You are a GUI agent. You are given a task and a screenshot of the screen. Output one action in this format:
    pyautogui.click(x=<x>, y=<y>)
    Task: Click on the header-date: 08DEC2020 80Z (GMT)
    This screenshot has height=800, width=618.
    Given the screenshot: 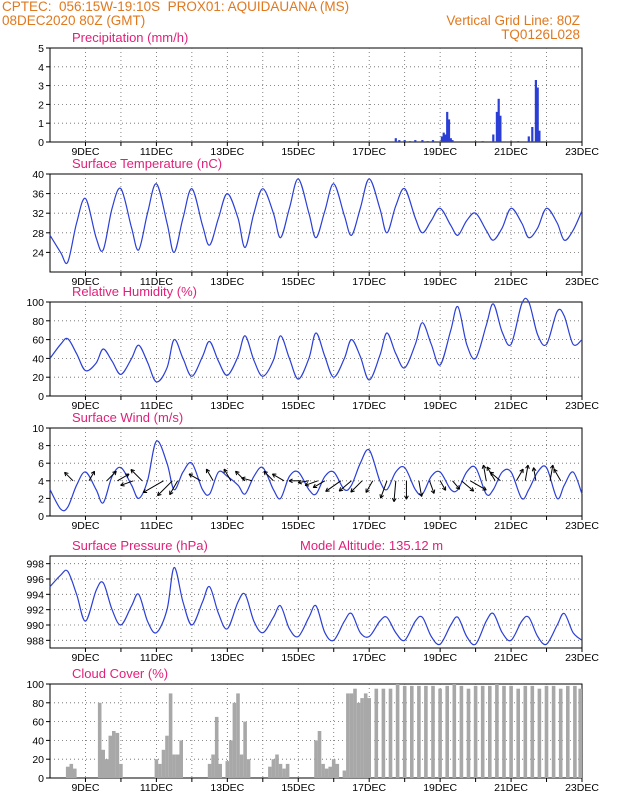 What is the action you would take?
    pyautogui.click(x=74, y=20)
    